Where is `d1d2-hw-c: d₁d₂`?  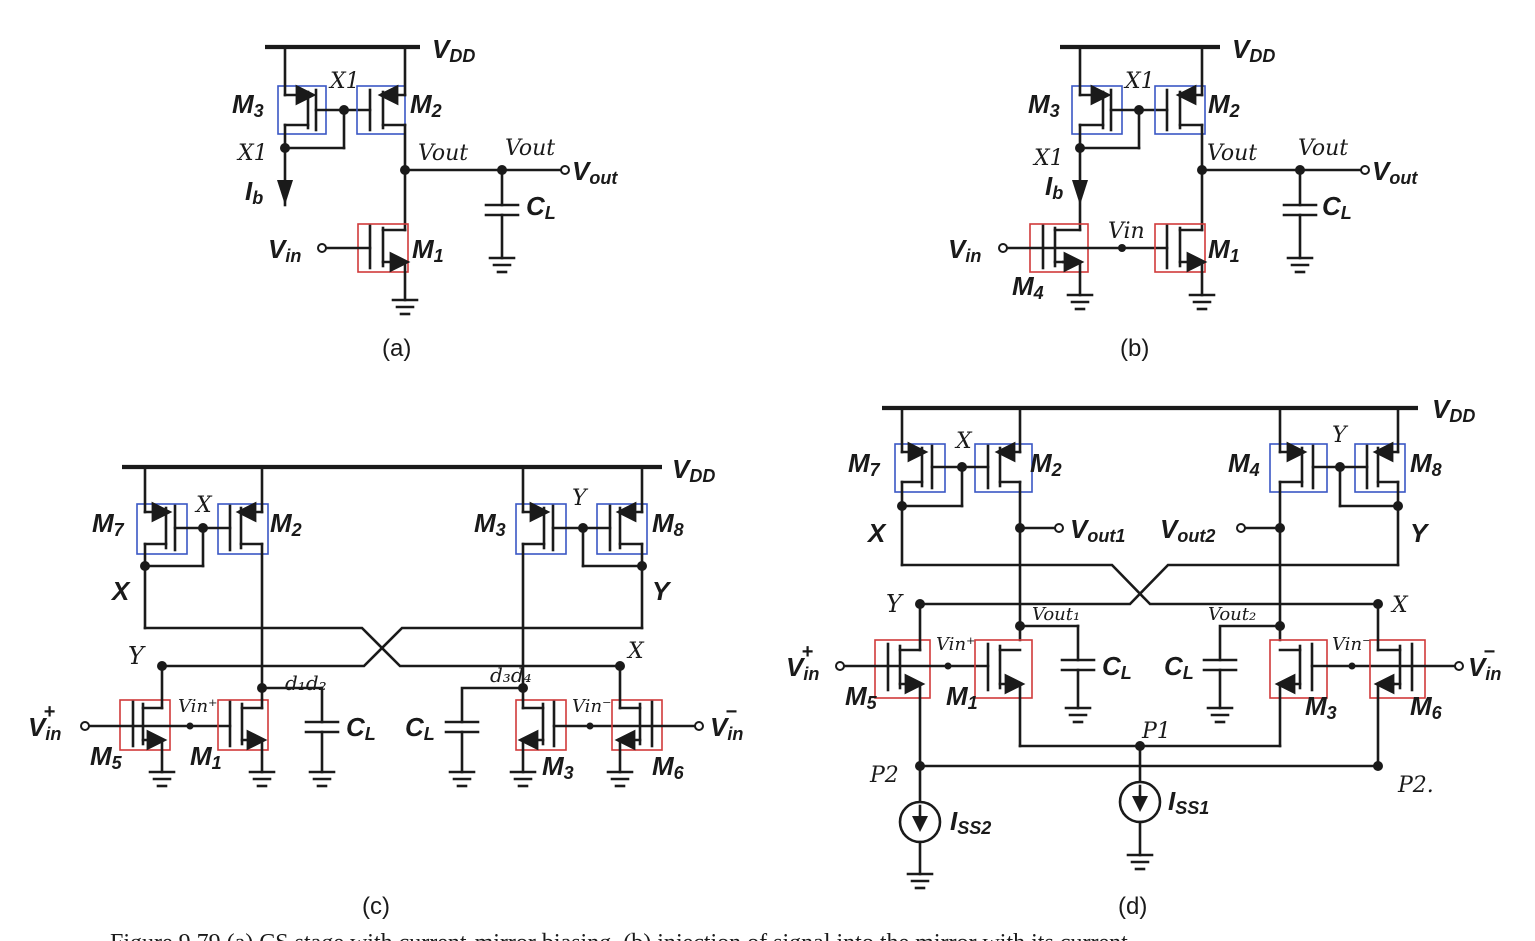 d1d2-hw-c: d₁d₂ is located at coordinates (306, 683).